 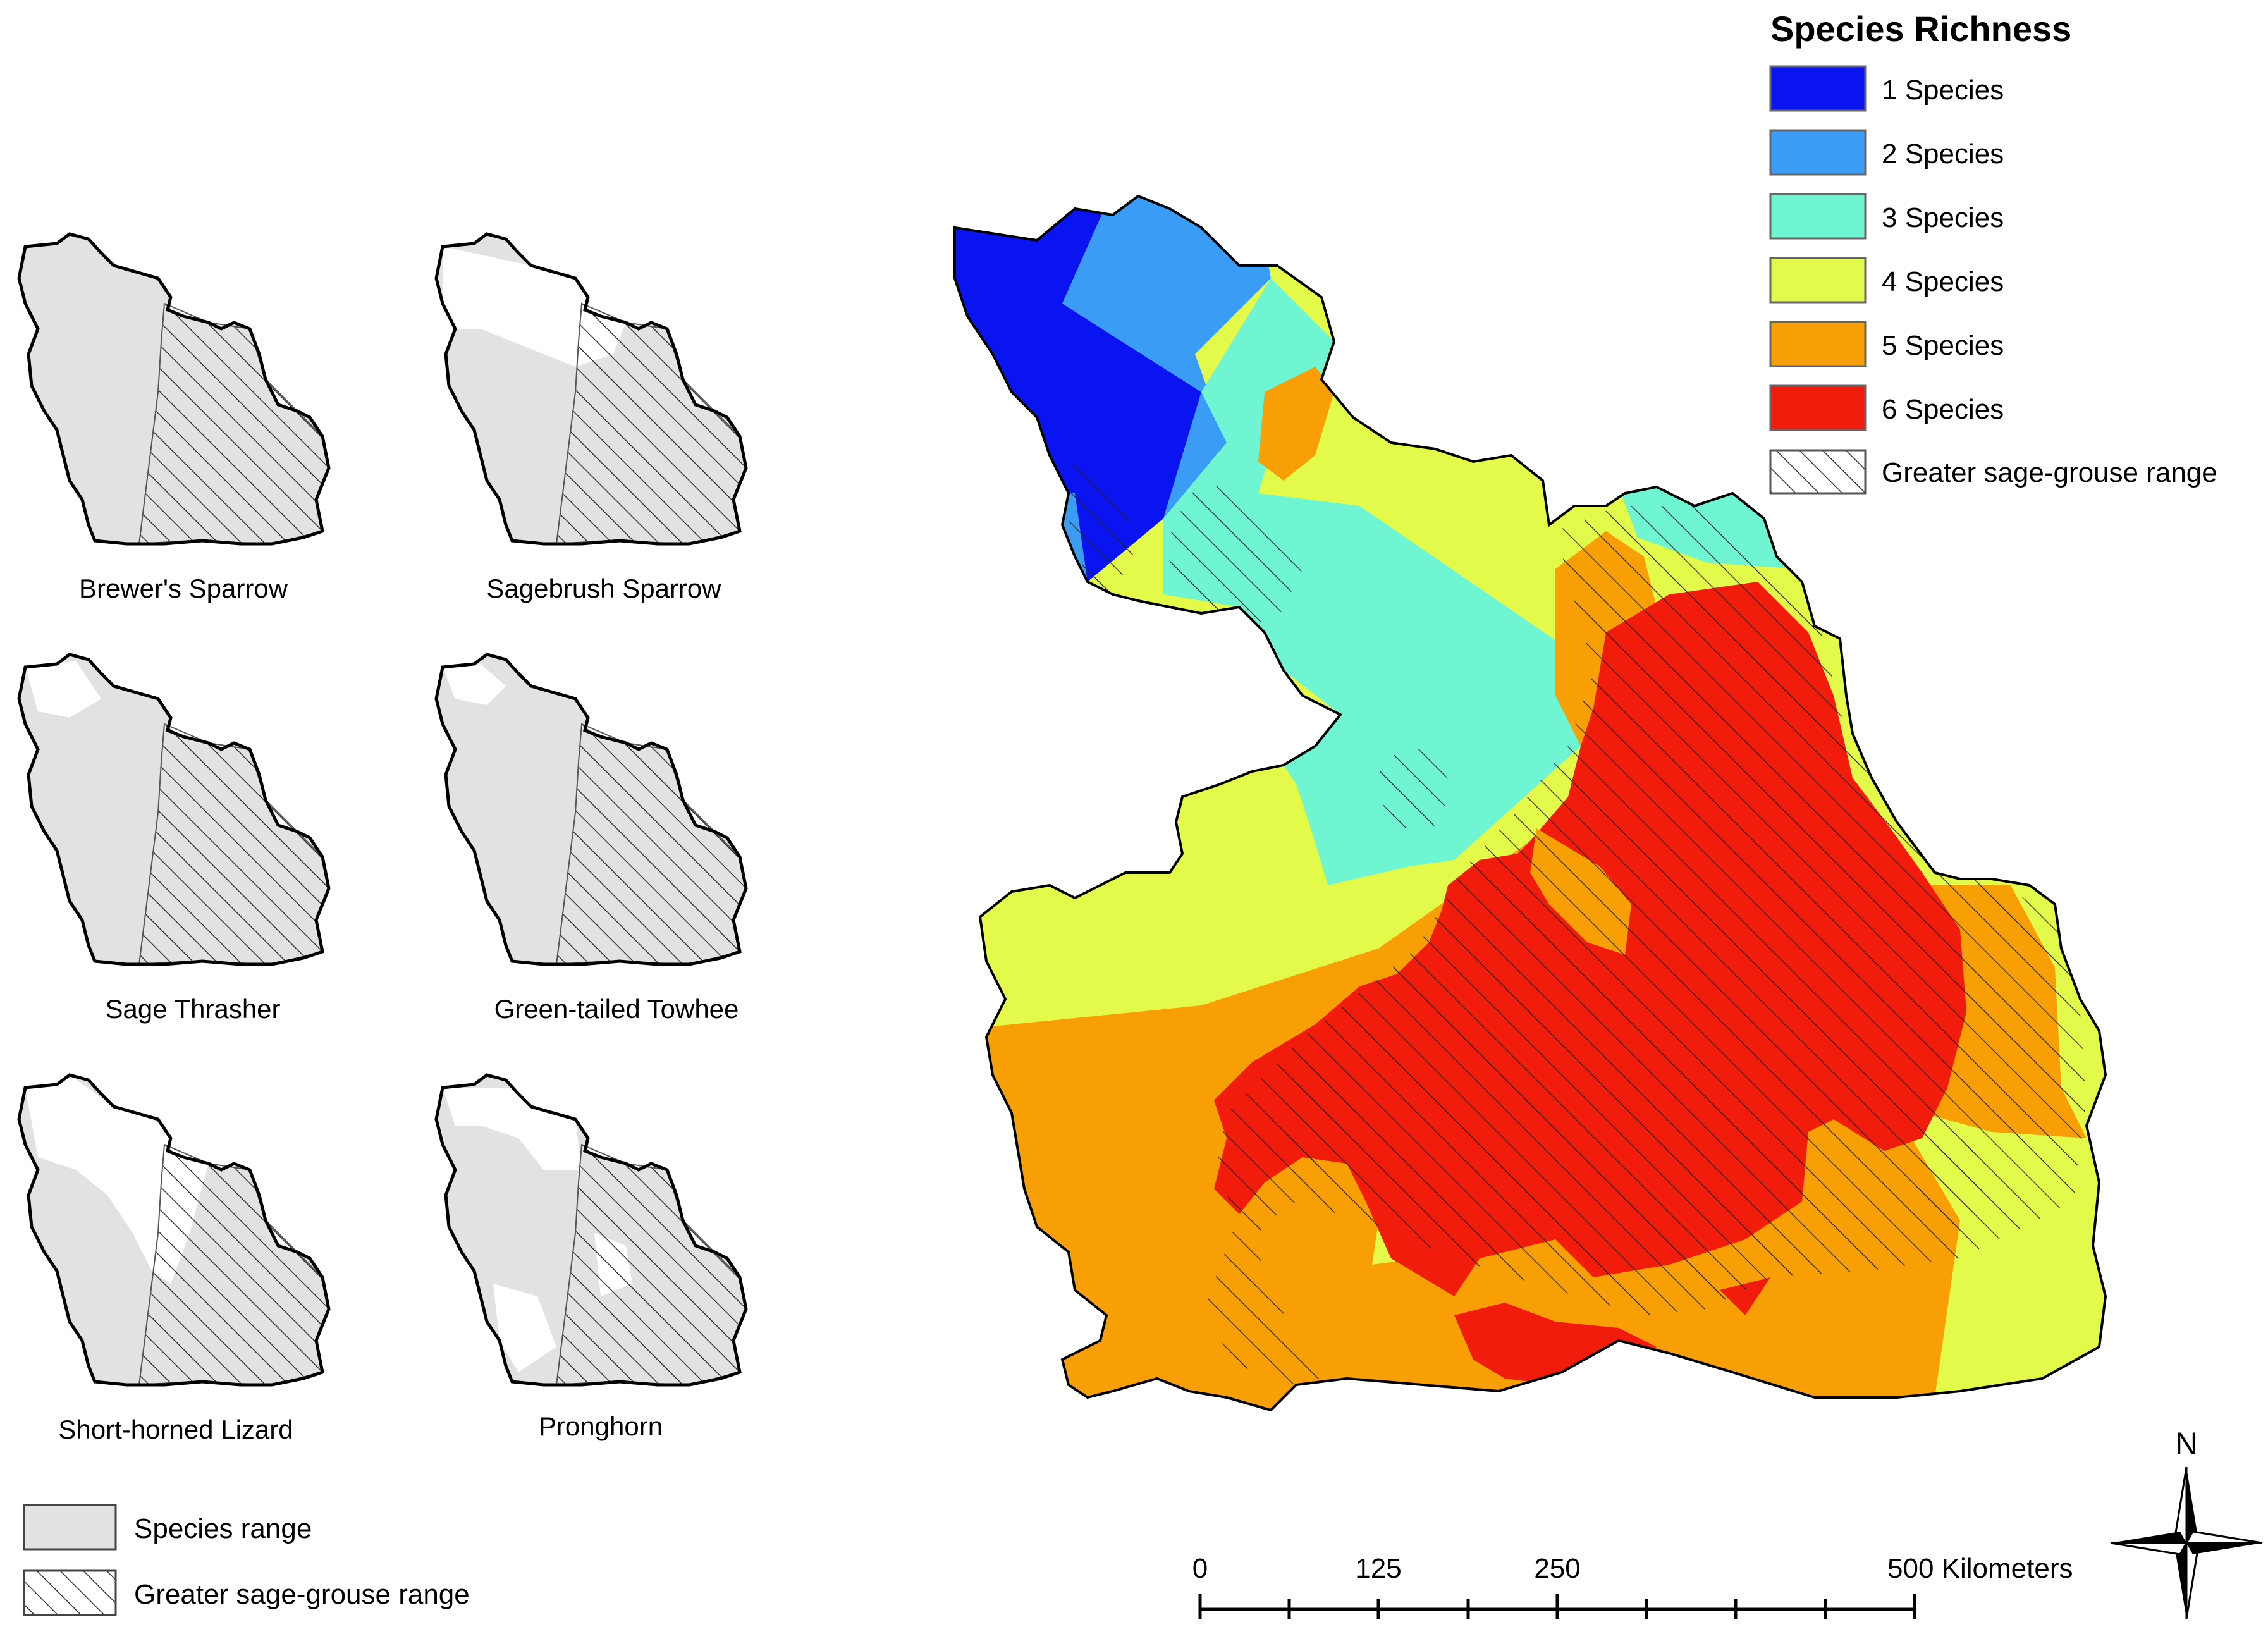 What do you see at coordinates (1943, 90) in the screenshot?
I see `legend-label-1: 1 Species` at bounding box center [1943, 90].